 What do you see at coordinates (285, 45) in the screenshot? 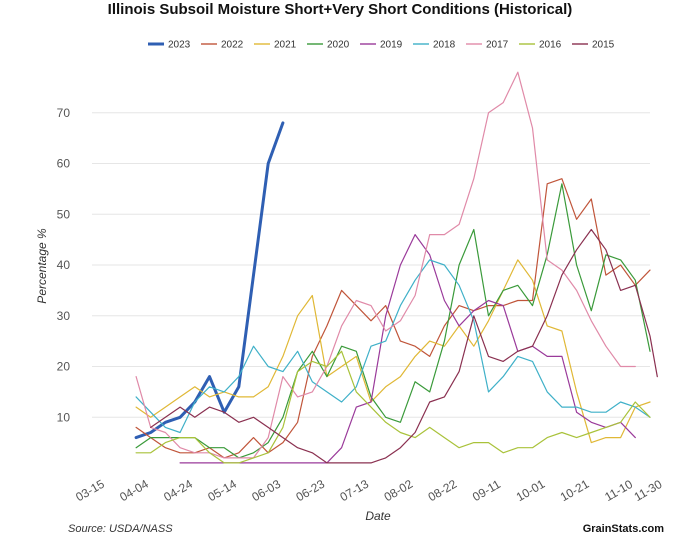
I see `legend-label-2021: 2021` at bounding box center [285, 45].